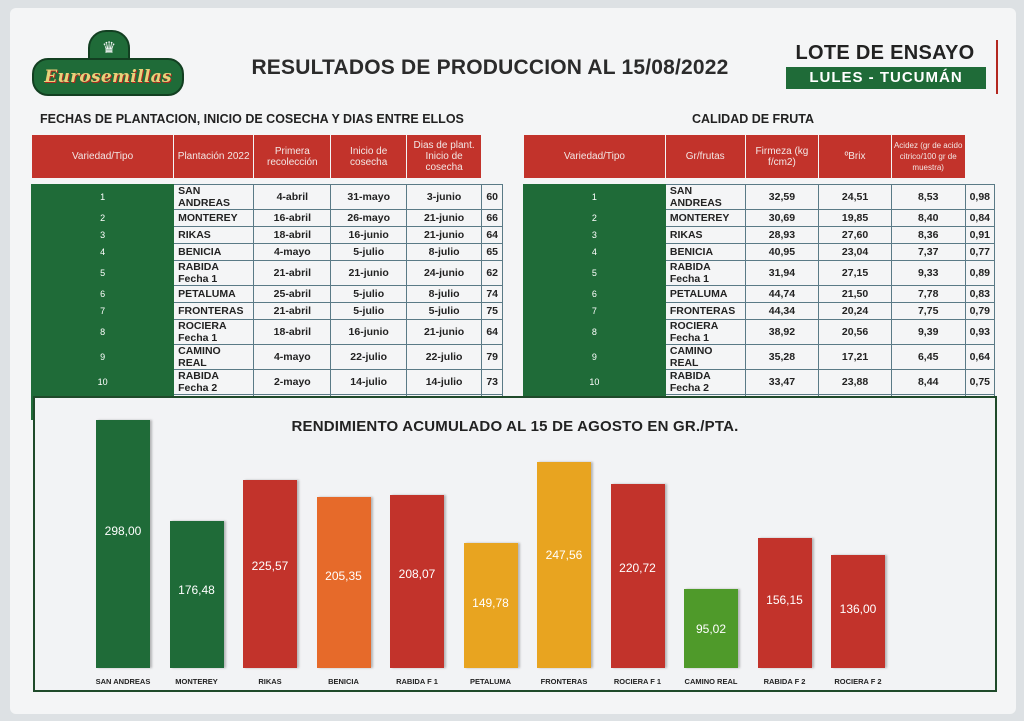 The image size is (1024, 721). What do you see at coordinates (444, 332) in the screenshot?
I see `value-cell: 21-junio` at bounding box center [444, 332].